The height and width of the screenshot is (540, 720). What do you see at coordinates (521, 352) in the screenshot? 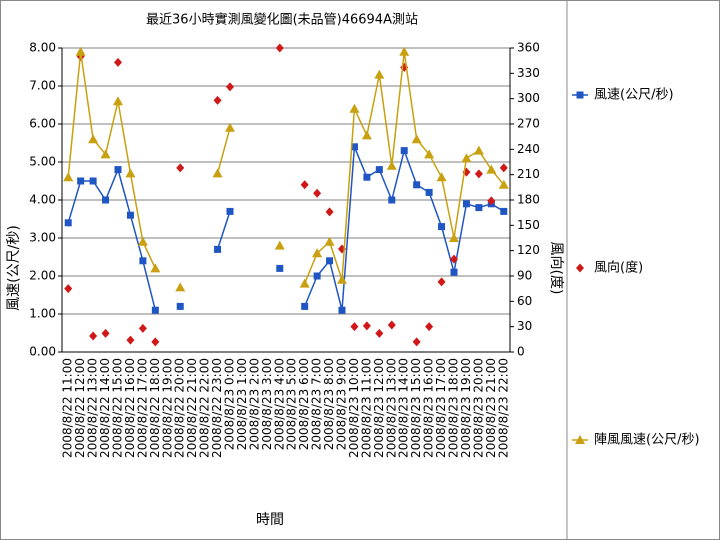
I see `y2-tick-label: 0` at bounding box center [521, 352].